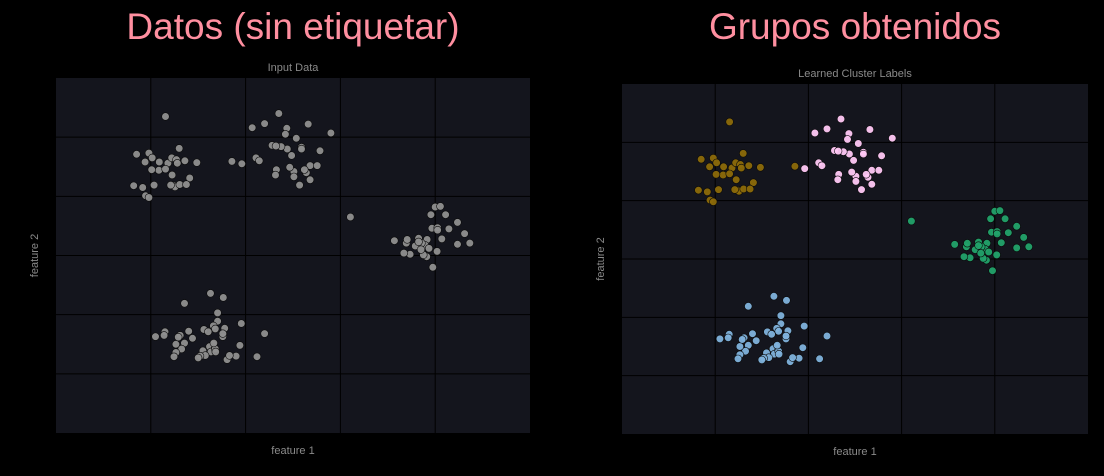  Describe the element at coordinates (855, 74) in the screenshot. I see `chart-title: Learned Cluster Labels` at that location.